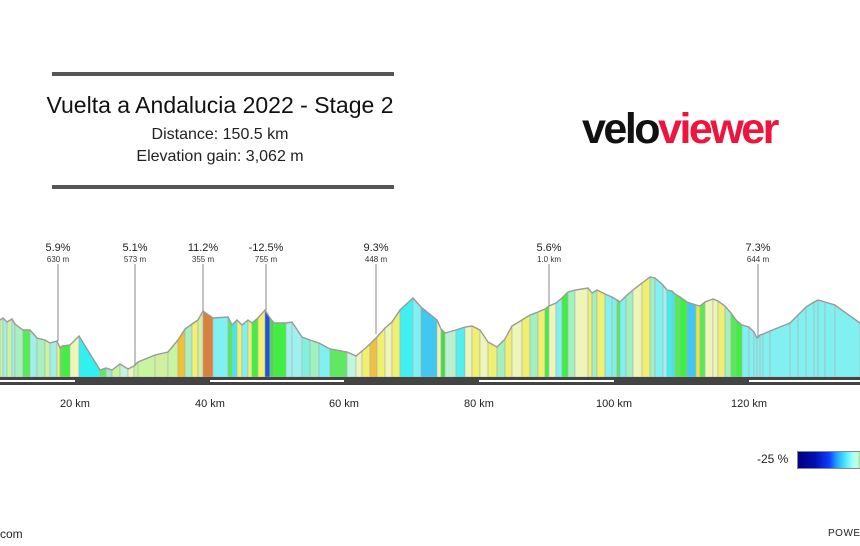  What do you see at coordinates (773, 459) in the screenshot?
I see `gradient-legend-min-label: -25 %` at bounding box center [773, 459].